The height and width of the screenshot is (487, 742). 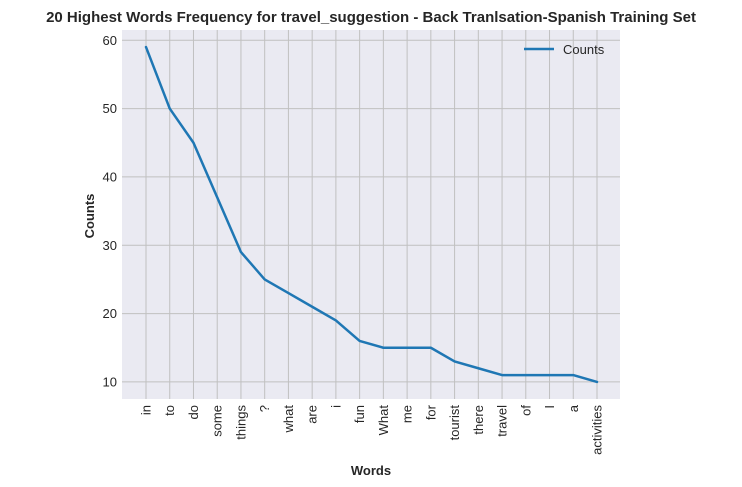 What do you see at coordinates (193, 412) in the screenshot?
I see `x-tick-label: do` at bounding box center [193, 412].